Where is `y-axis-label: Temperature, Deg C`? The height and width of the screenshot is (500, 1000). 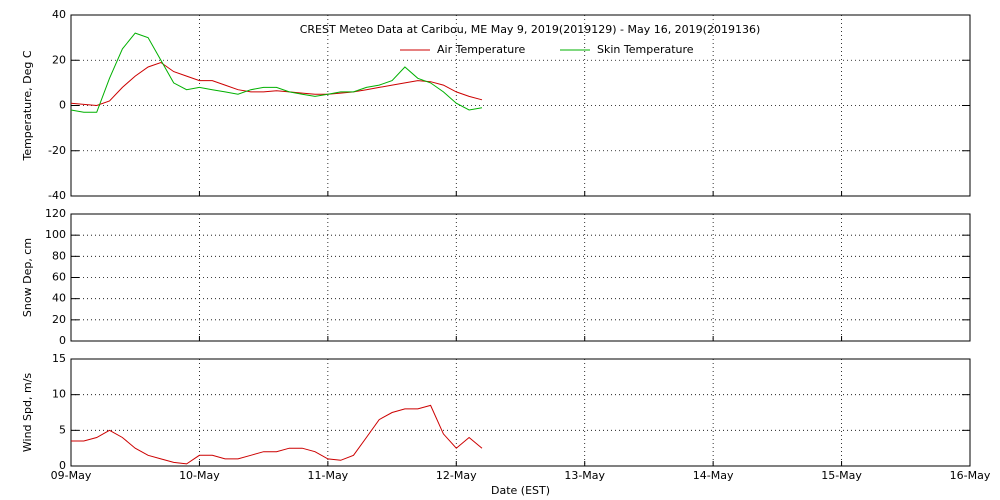 y-axis-label: Temperature, Deg C is located at coordinates (27, 105).